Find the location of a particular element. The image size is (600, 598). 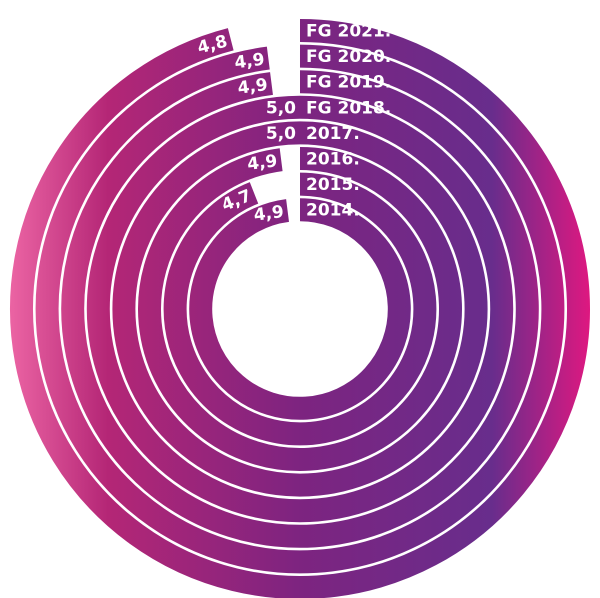

category-label: FG 2020. is located at coordinates (348, 57).